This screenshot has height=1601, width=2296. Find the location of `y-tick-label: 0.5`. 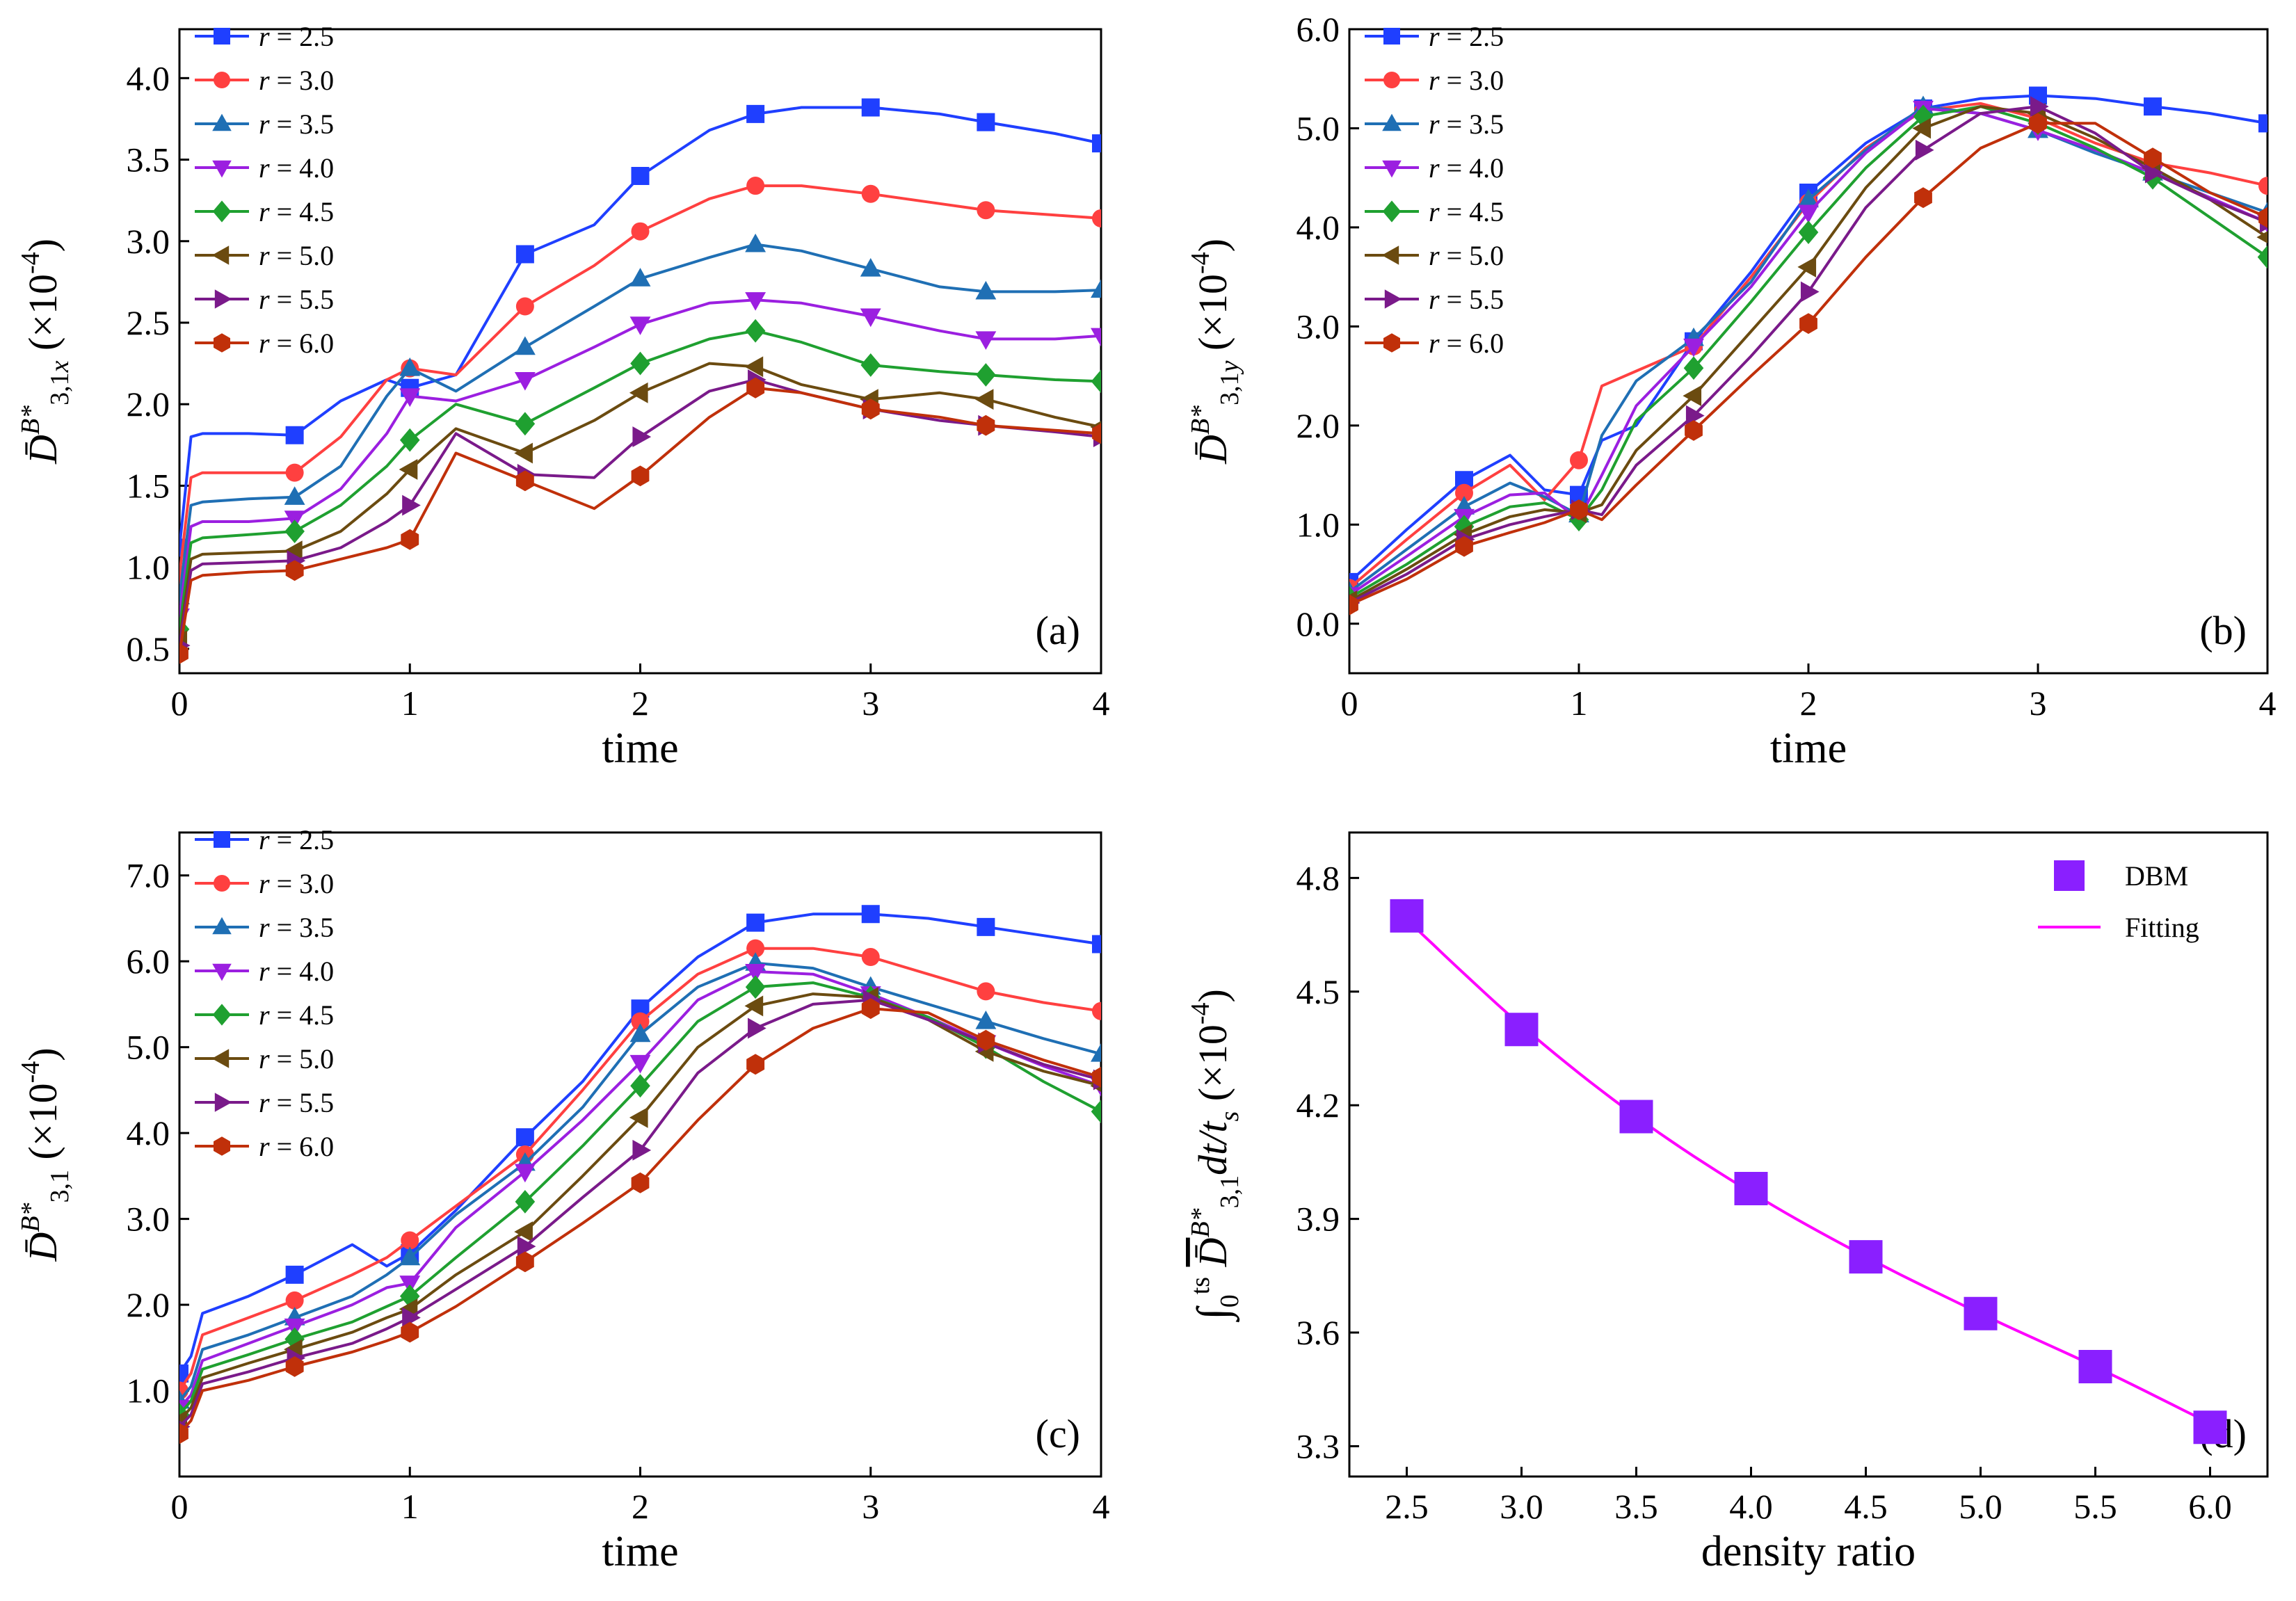

y-tick-label: 0.5 is located at coordinates (148, 648).